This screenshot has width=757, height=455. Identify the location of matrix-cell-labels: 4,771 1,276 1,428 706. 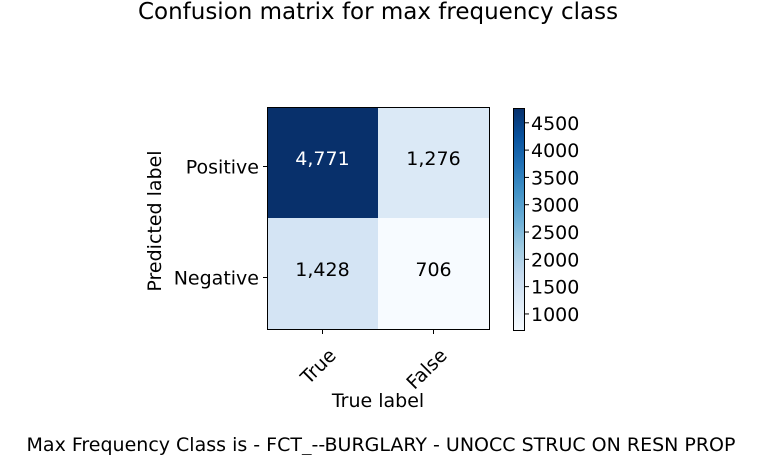
(377, 214).